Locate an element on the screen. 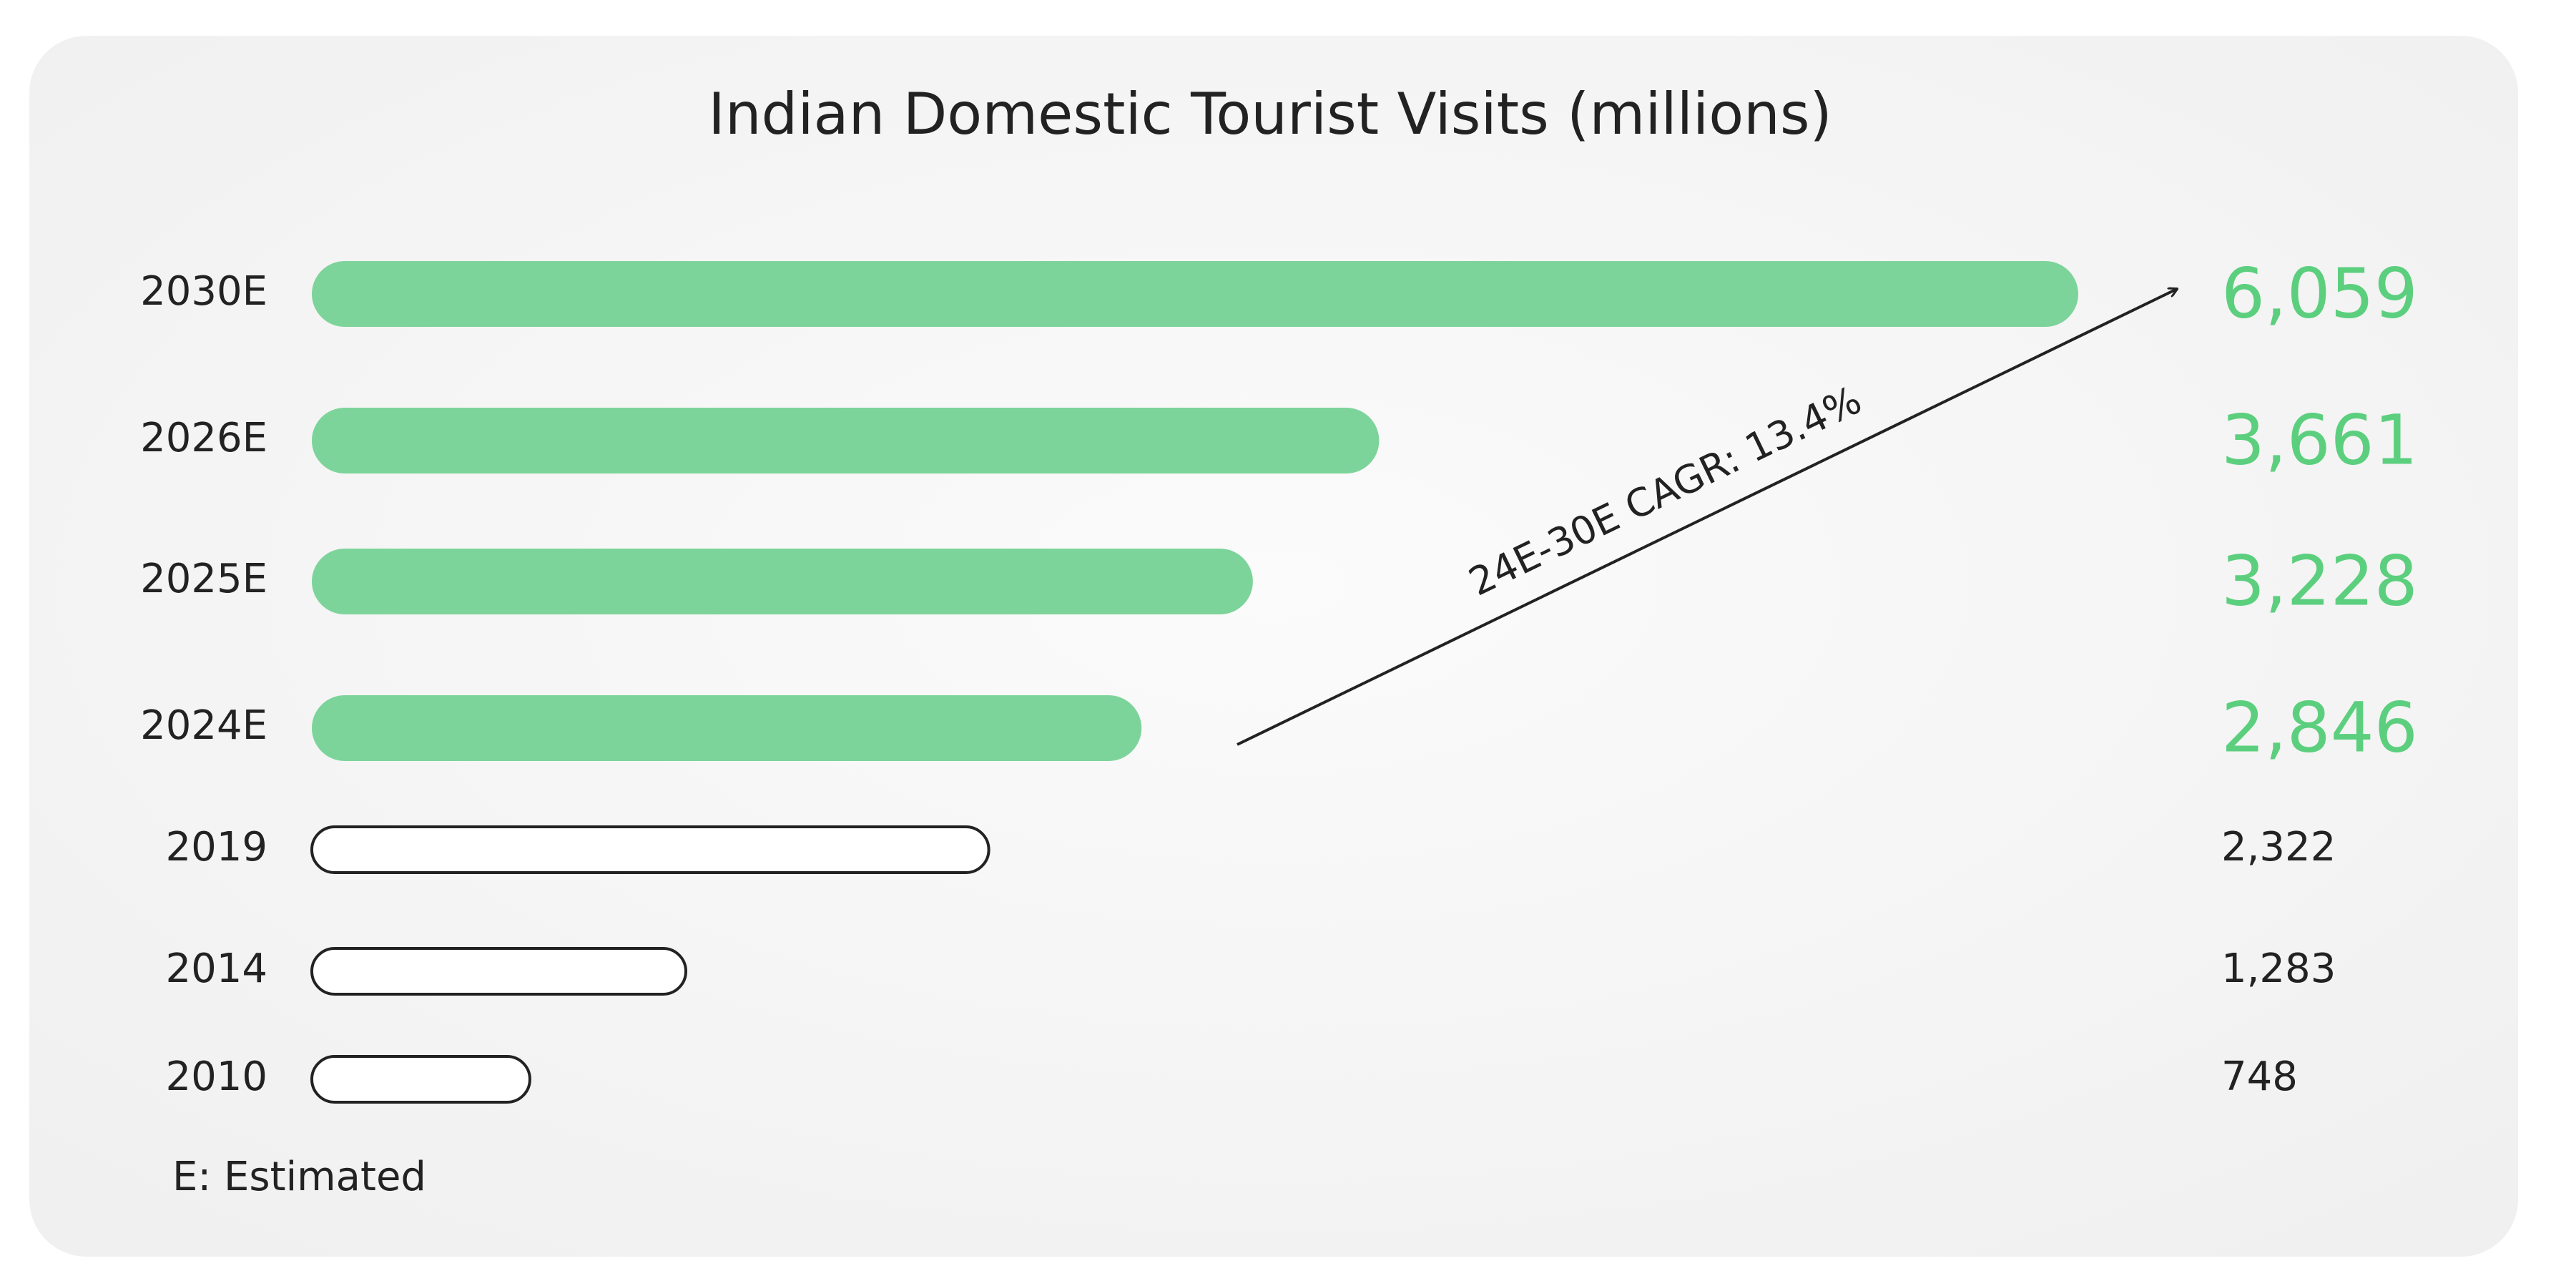 Image resolution: width=2576 pixels, height=1276 pixels. category-label: 2024E is located at coordinates (204, 725).